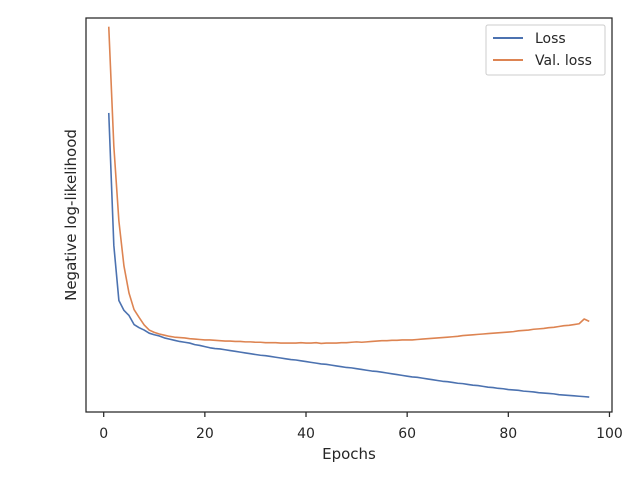  What do you see at coordinates (508, 434) in the screenshot?
I see `x-tick-label: 80` at bounding box center [508, 434].